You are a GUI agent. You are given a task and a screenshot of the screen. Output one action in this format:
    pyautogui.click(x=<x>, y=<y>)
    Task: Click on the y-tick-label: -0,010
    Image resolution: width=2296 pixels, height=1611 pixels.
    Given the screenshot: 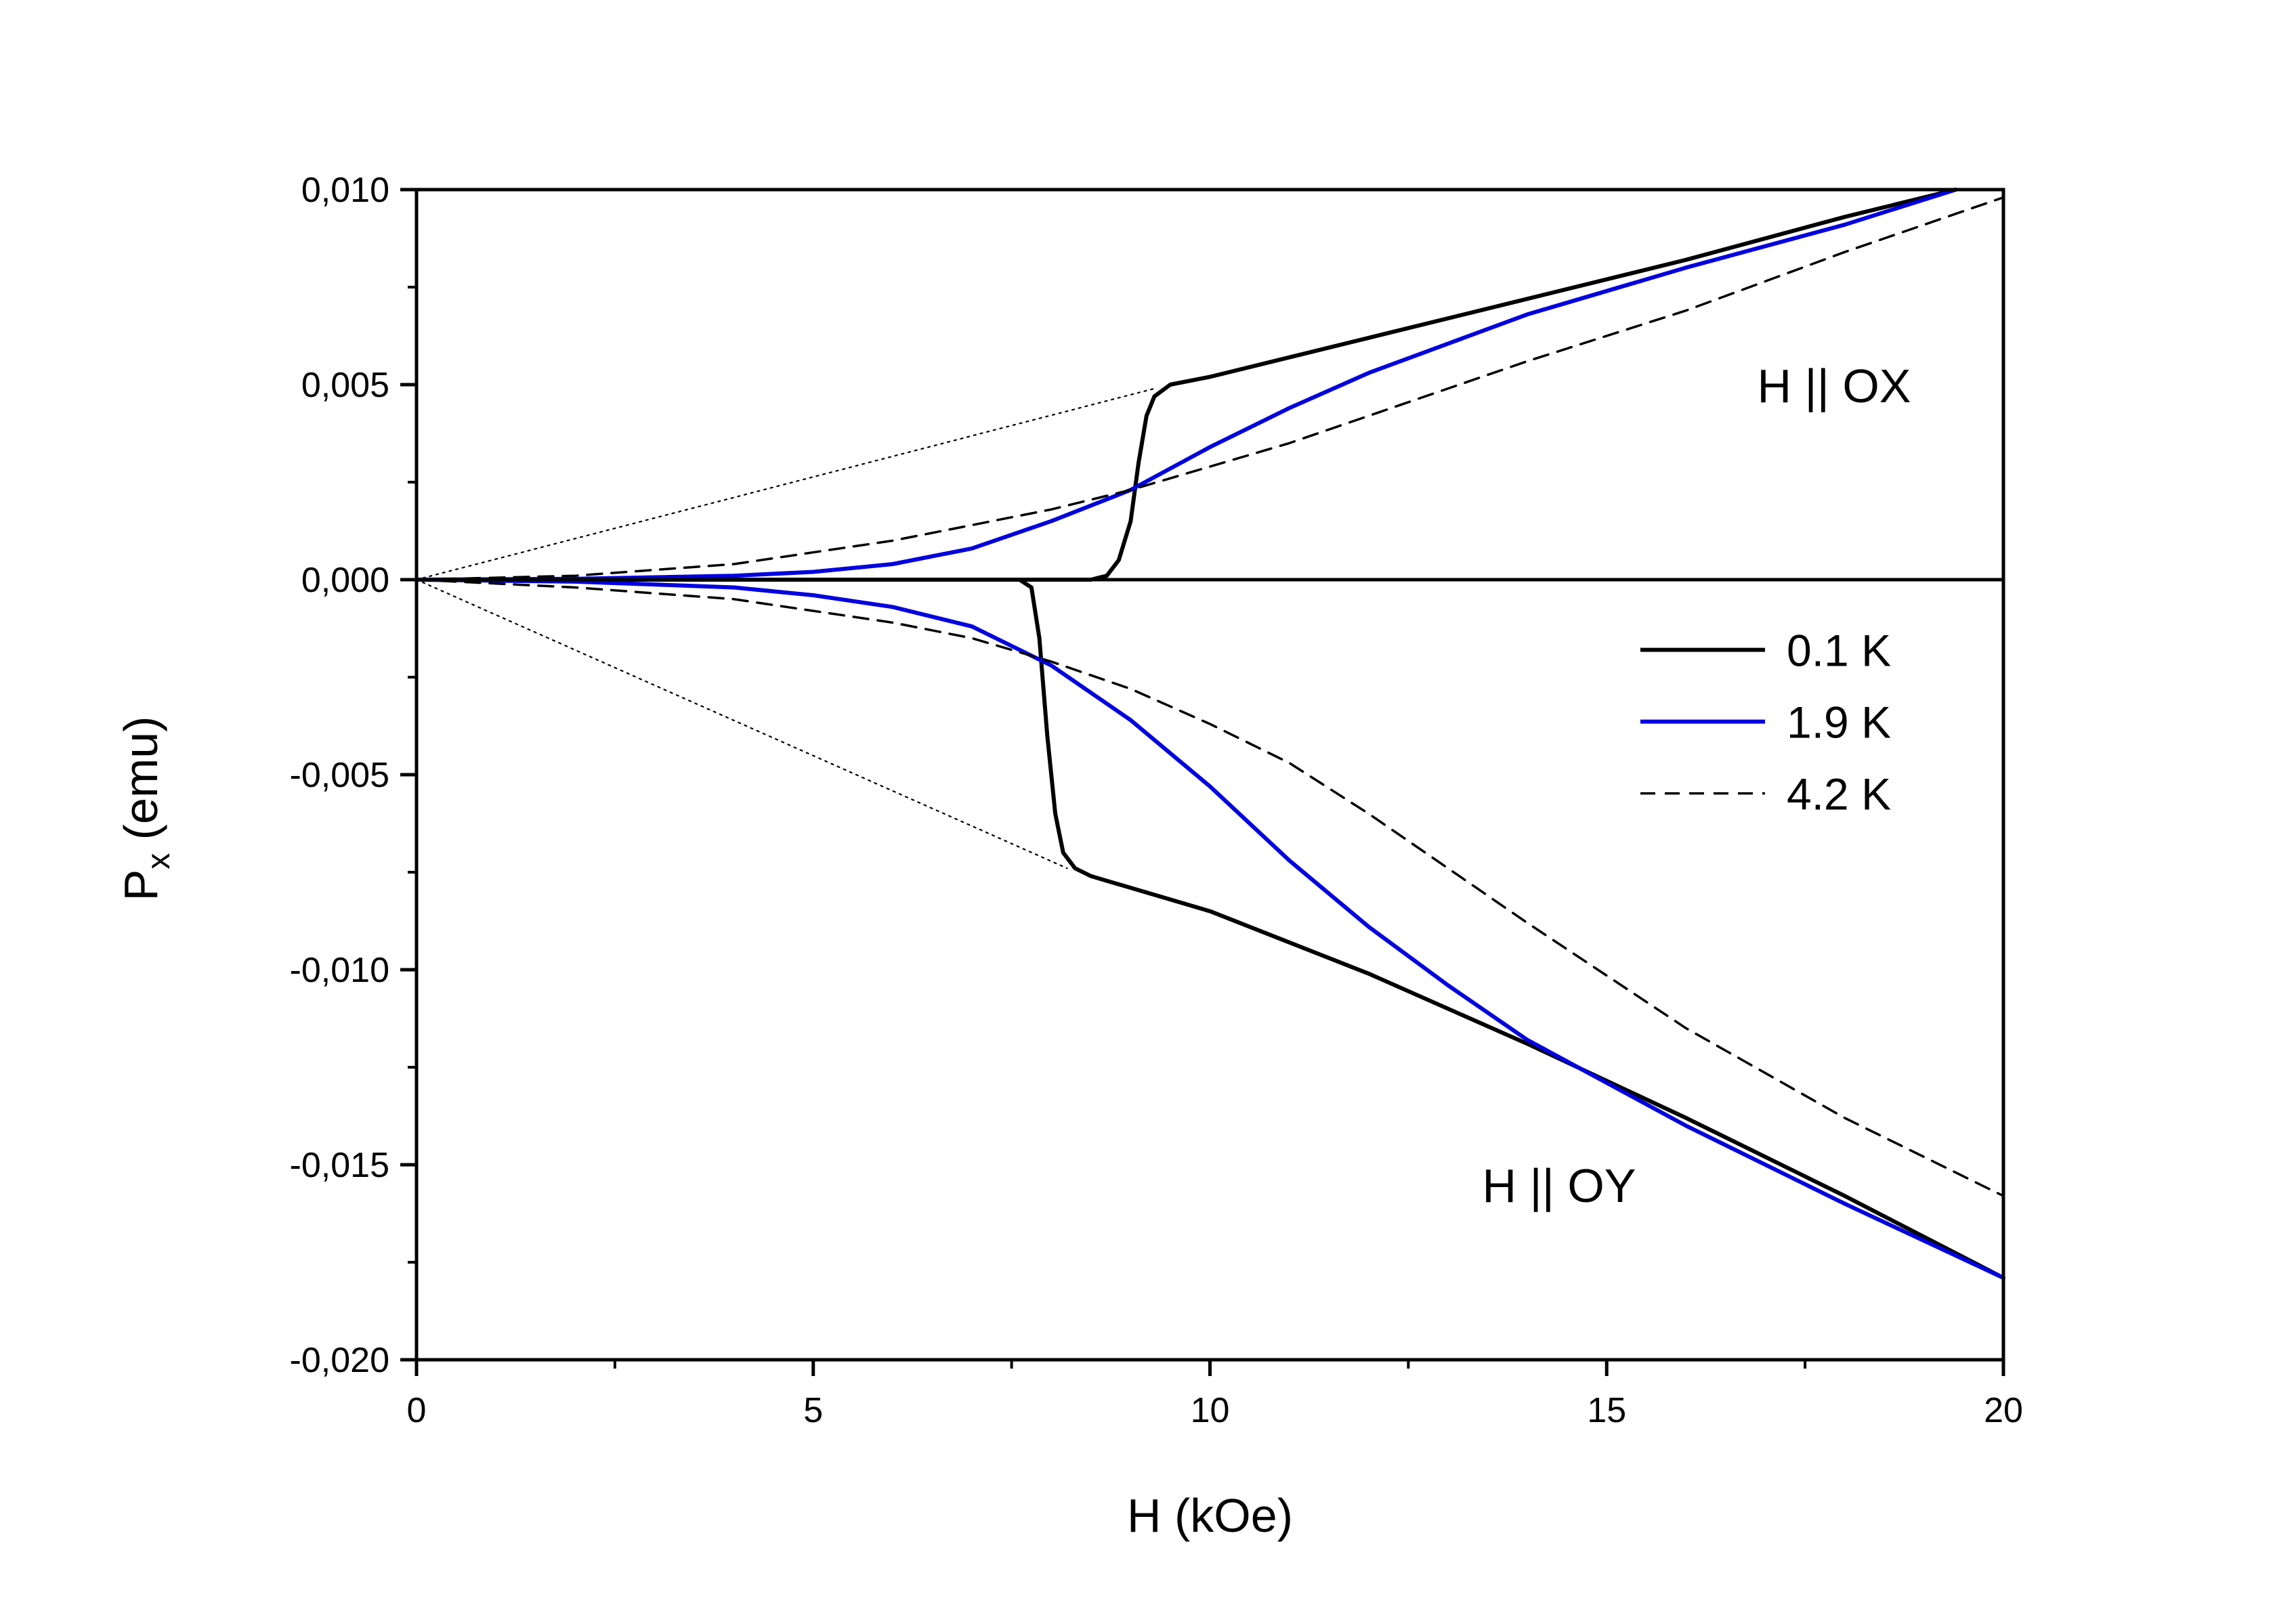 What is the action you would take?
    pyautogui.click(x=339, y=970)
    